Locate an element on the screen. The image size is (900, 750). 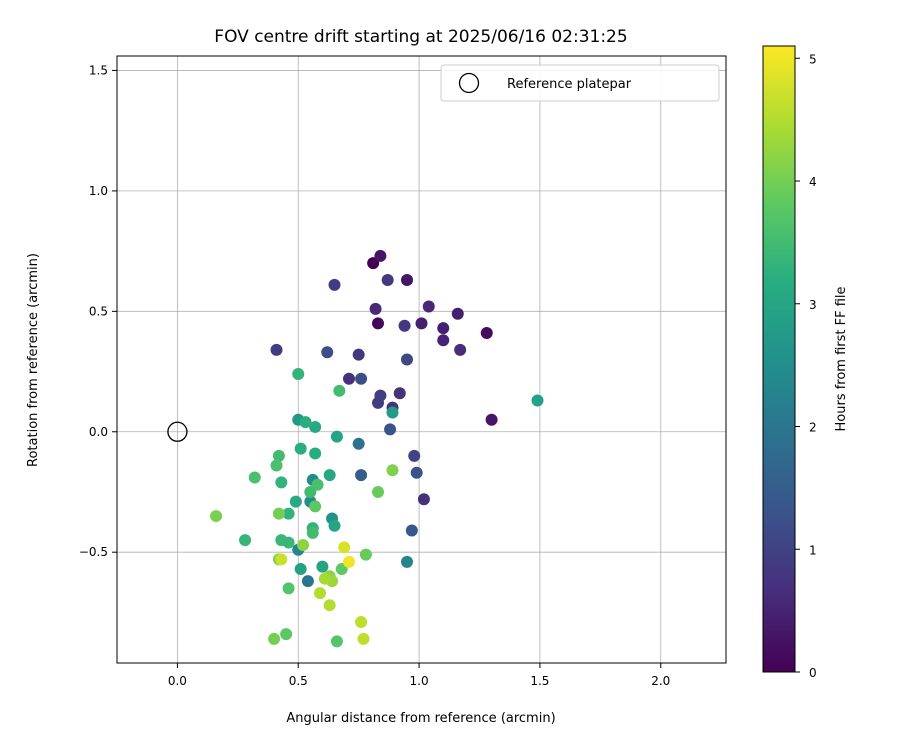
colorbar-tick-label: 4 is located at coordinates (813, 182).